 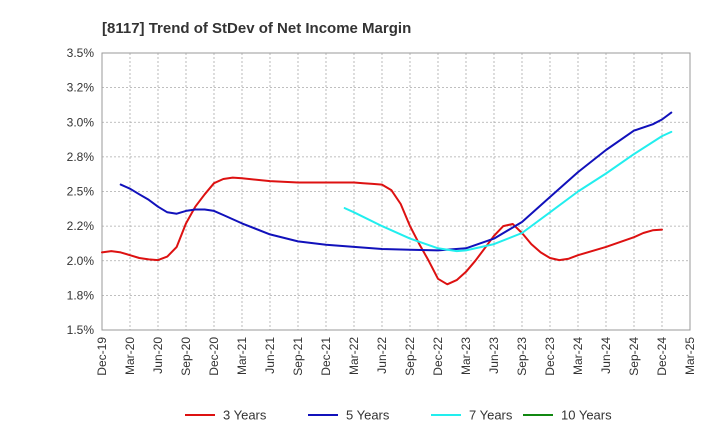 What do you see at coordinates (270, 355) in the screenshot?
I see `x-tick-label: Jun-21` at bounding box center [270, 355].